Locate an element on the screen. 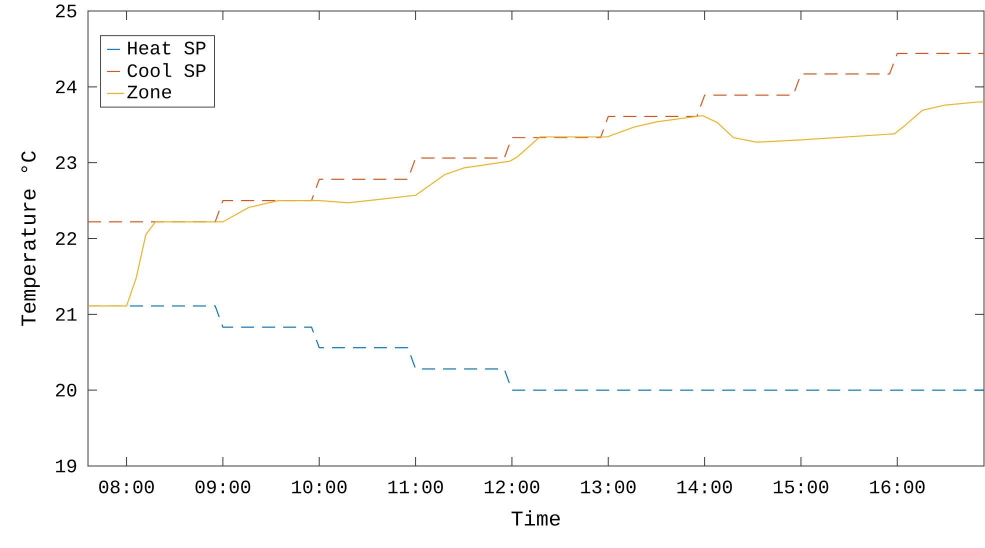  y-axis-title: Temperature °C is located at coordinates (30, 238).